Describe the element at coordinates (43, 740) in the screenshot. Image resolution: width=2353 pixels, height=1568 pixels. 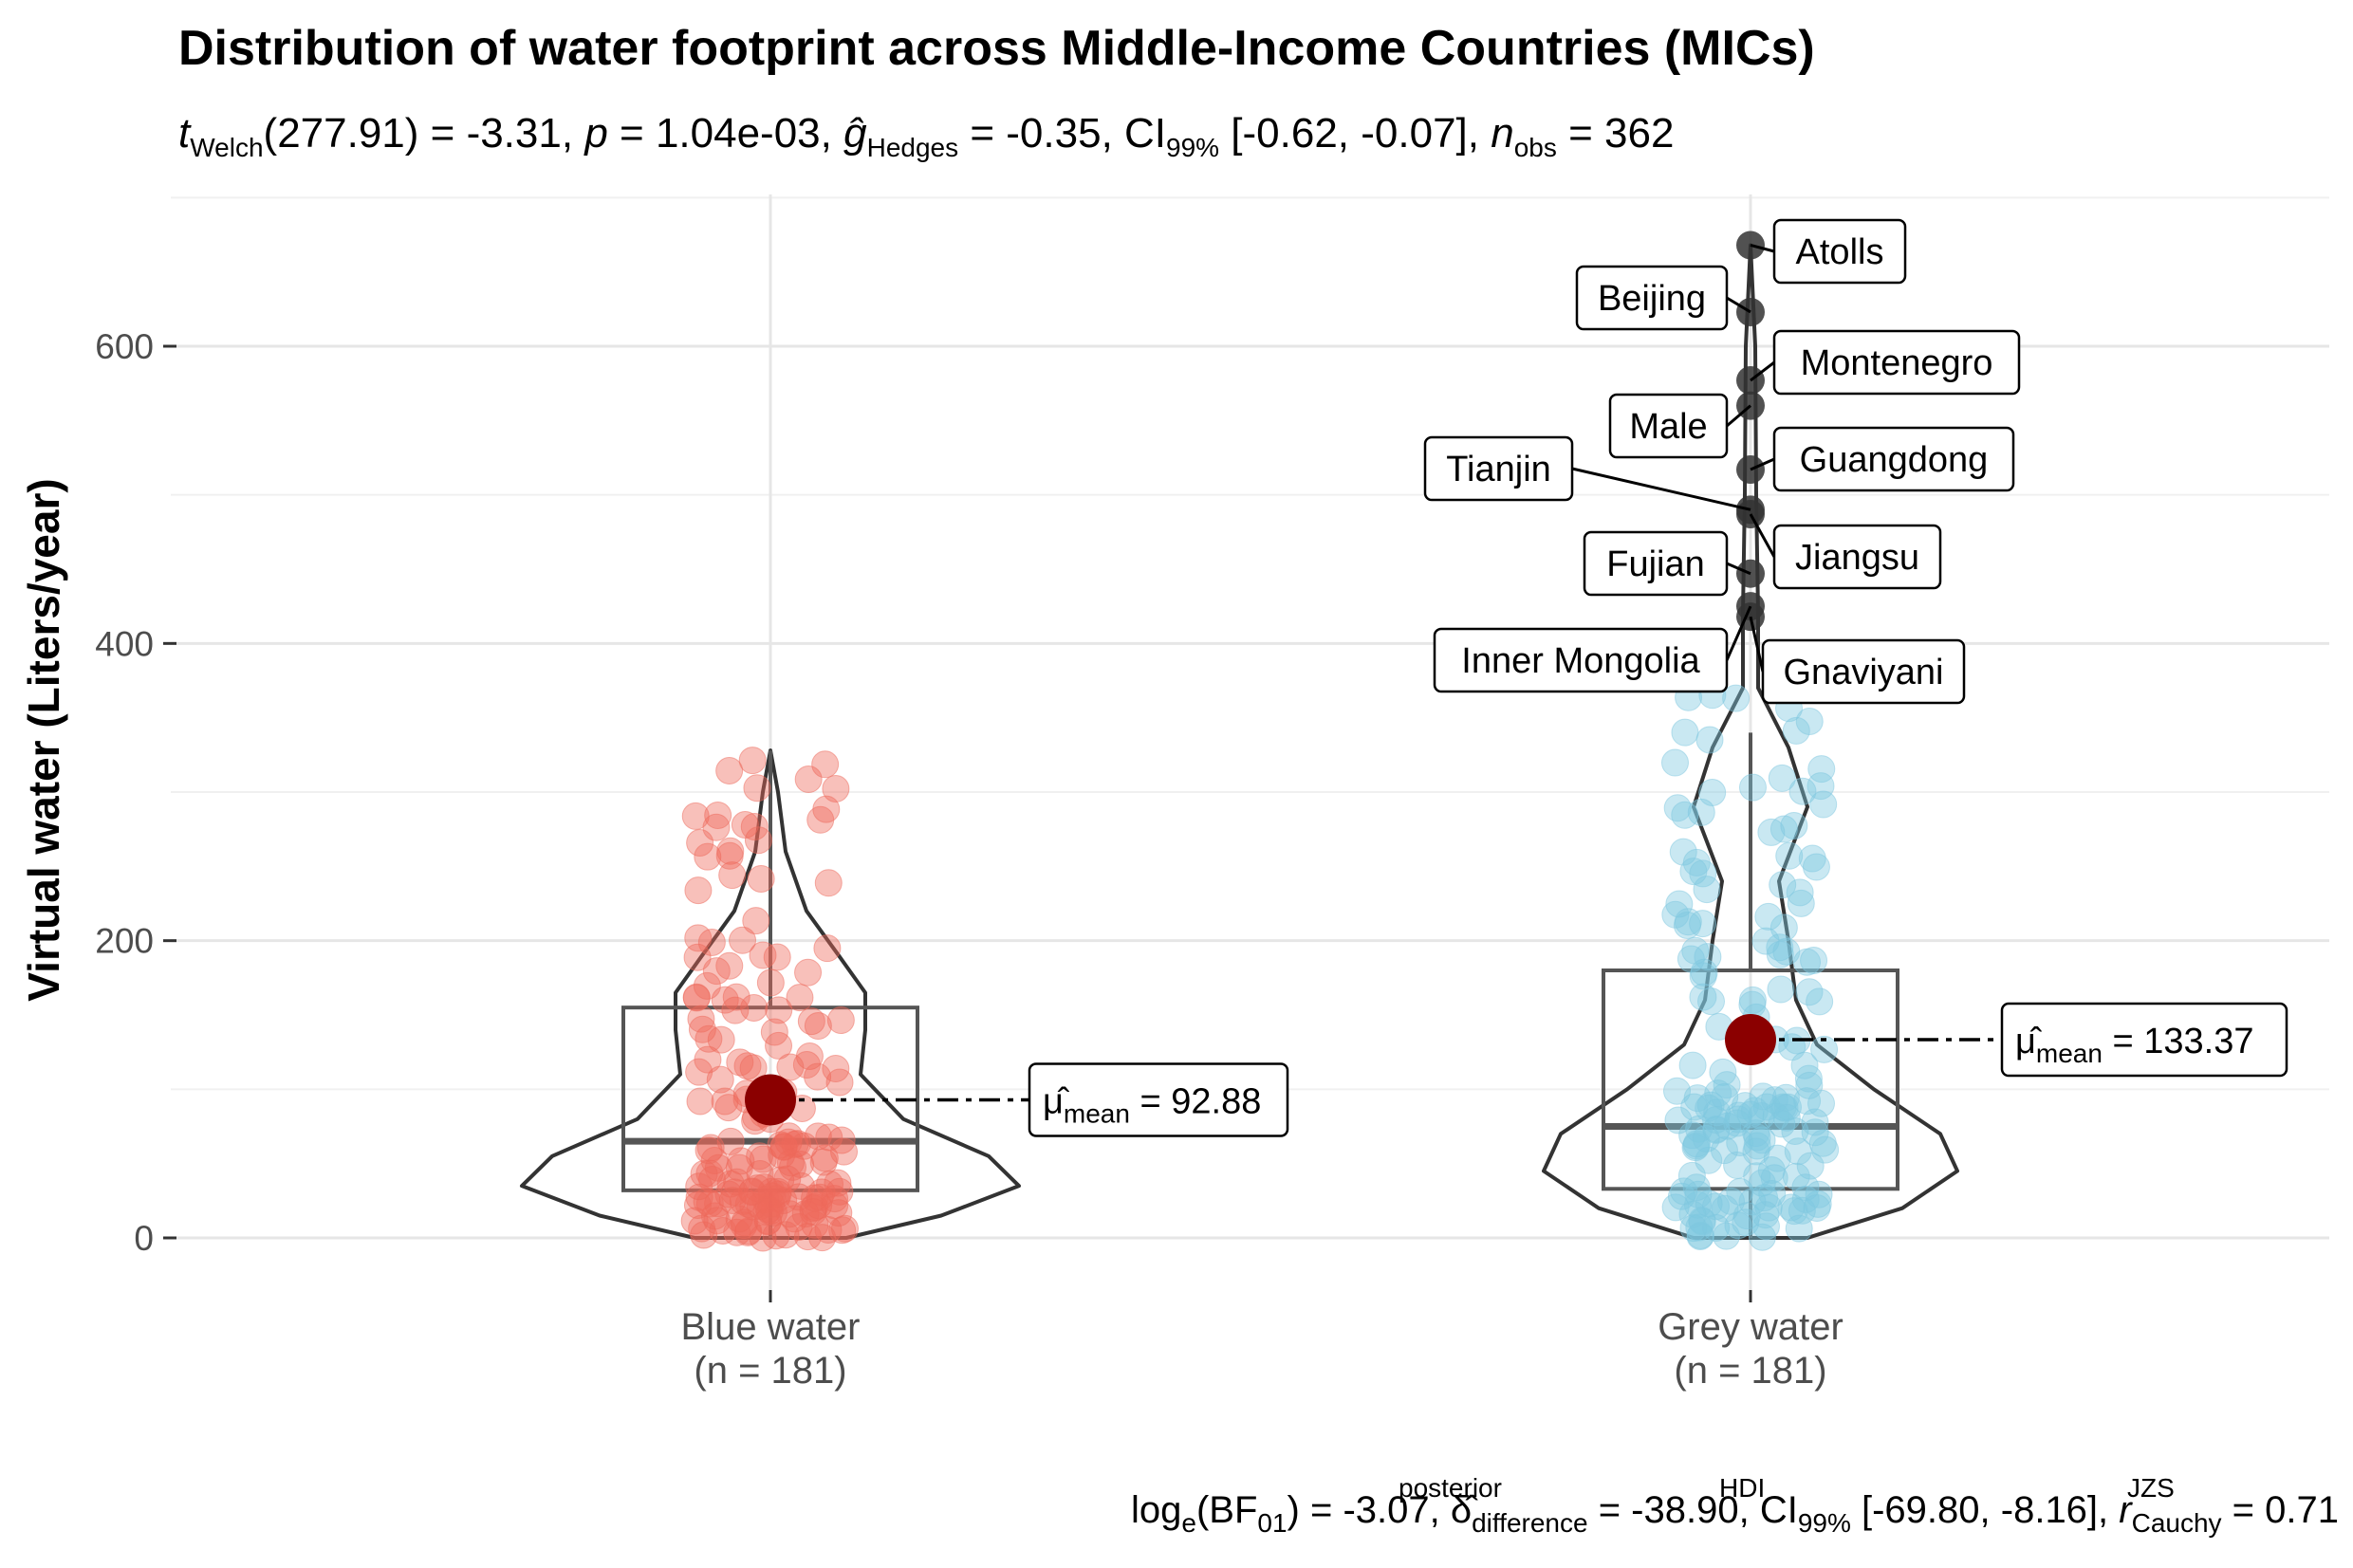
I see `y-axis-title: Virtual water (Liters/year)` at that location.